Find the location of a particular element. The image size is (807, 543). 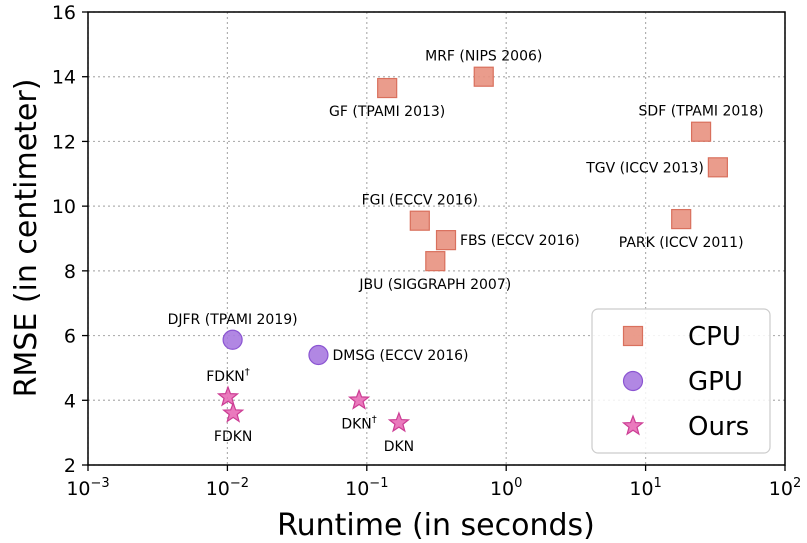

legend-label: CPU is located at coordinates (714, 337).